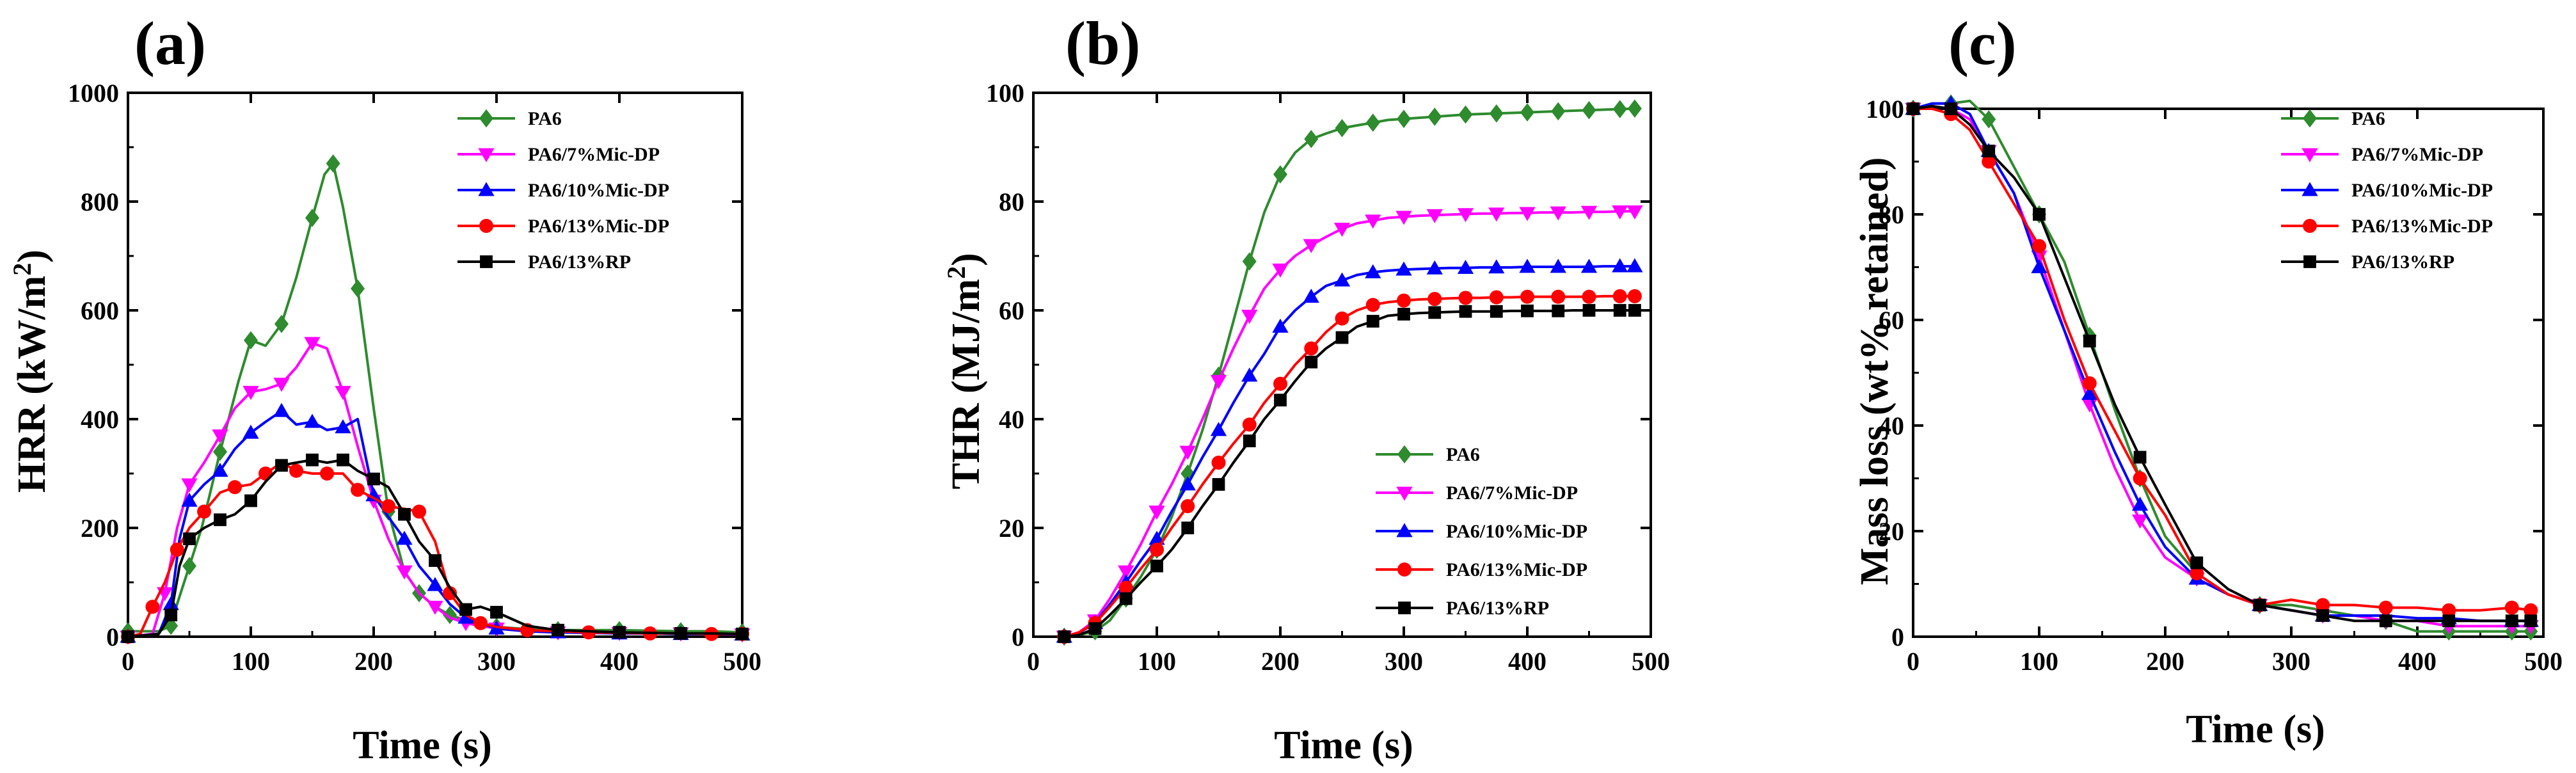  I want to click on panel-c-point-pa6-10-mic-dp, so click(2140, 504).